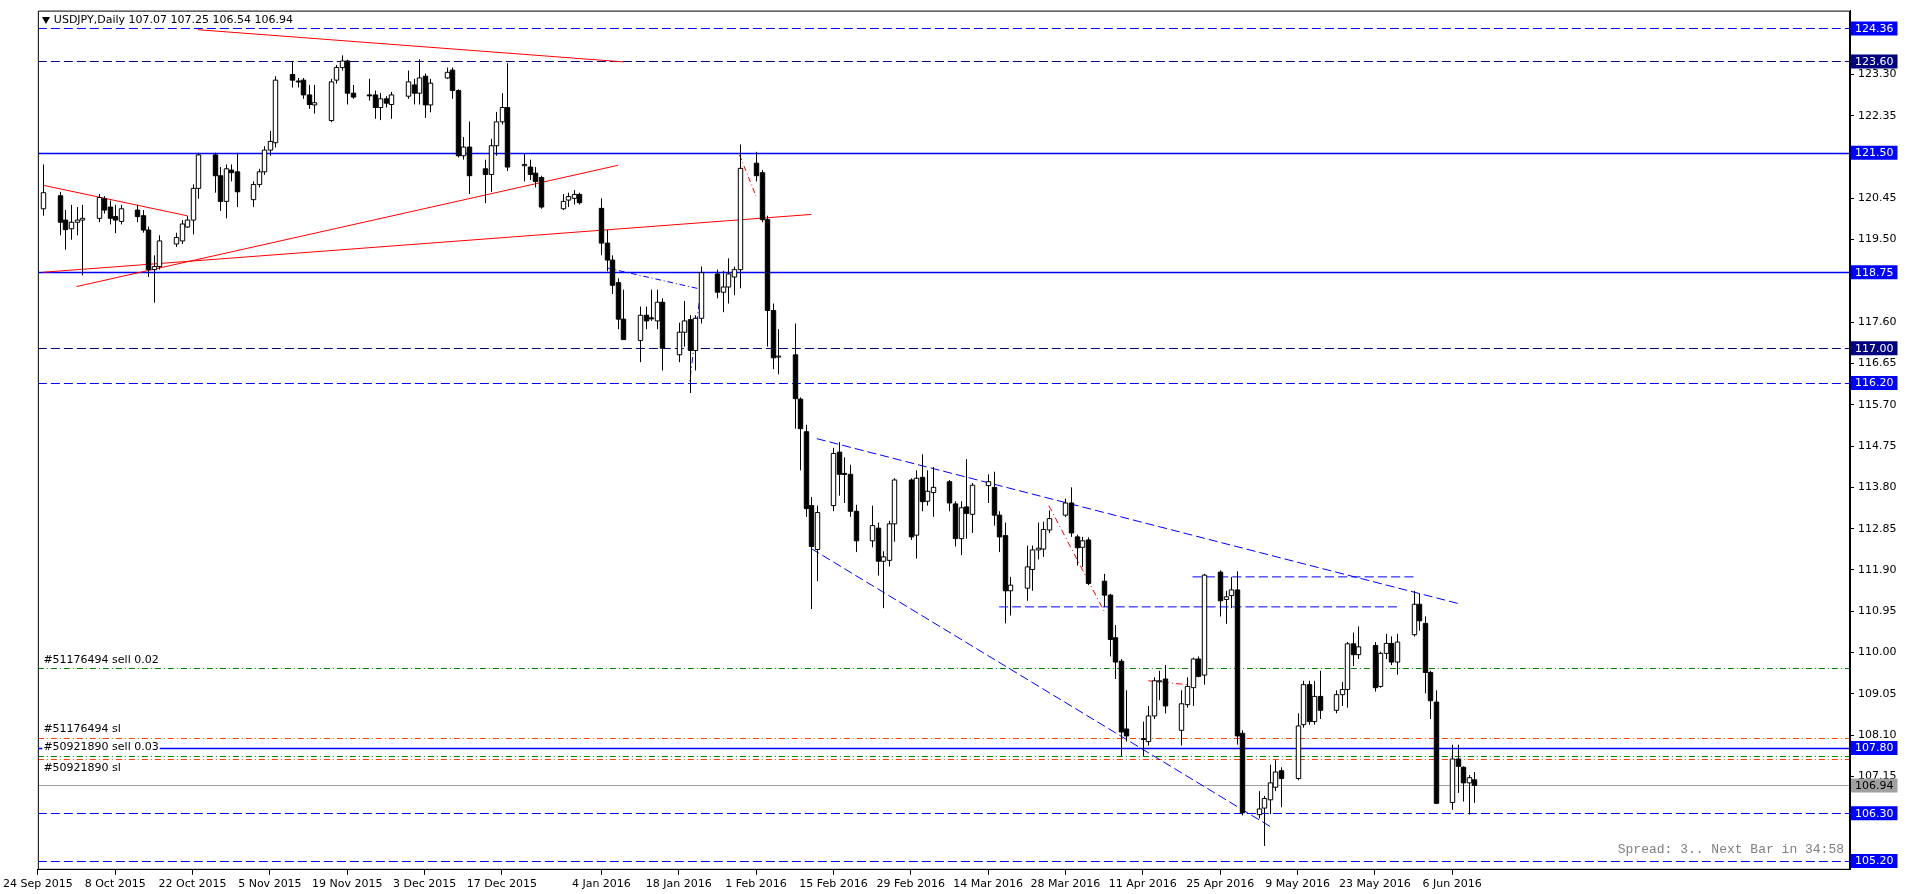 This screenshot has width=1912, height=894. What do you see at coordinates (833, 884) in the screenshot?
I see `x-tick-label: 15 Feb 2016` at bounding box center [833, 884].